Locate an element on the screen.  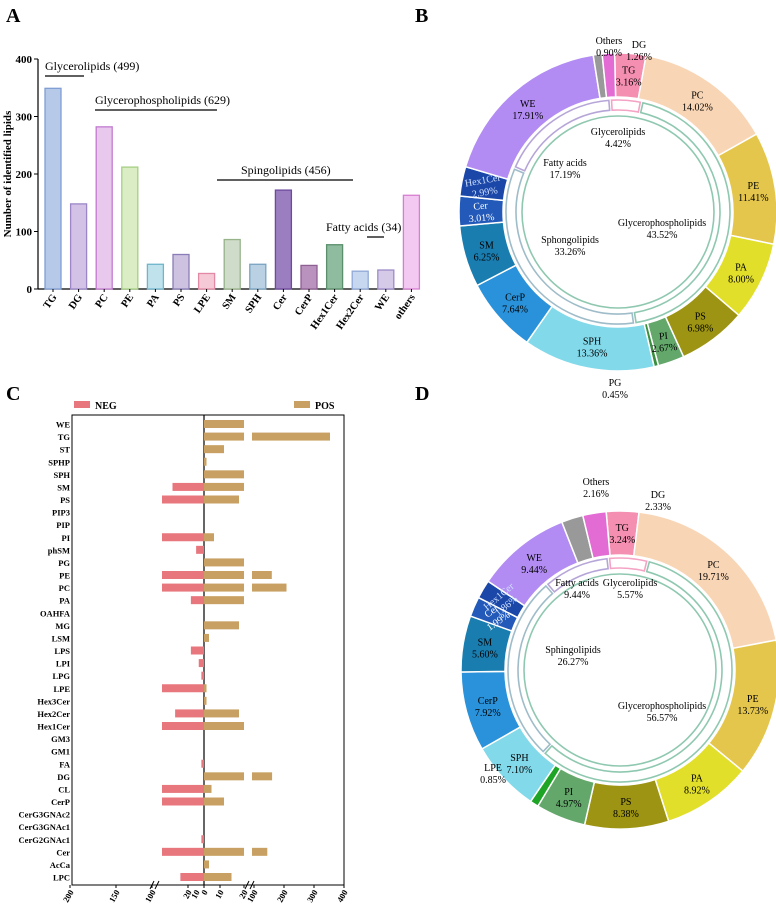
a-x-tick-label: PA is located at coordinates (153, 300).